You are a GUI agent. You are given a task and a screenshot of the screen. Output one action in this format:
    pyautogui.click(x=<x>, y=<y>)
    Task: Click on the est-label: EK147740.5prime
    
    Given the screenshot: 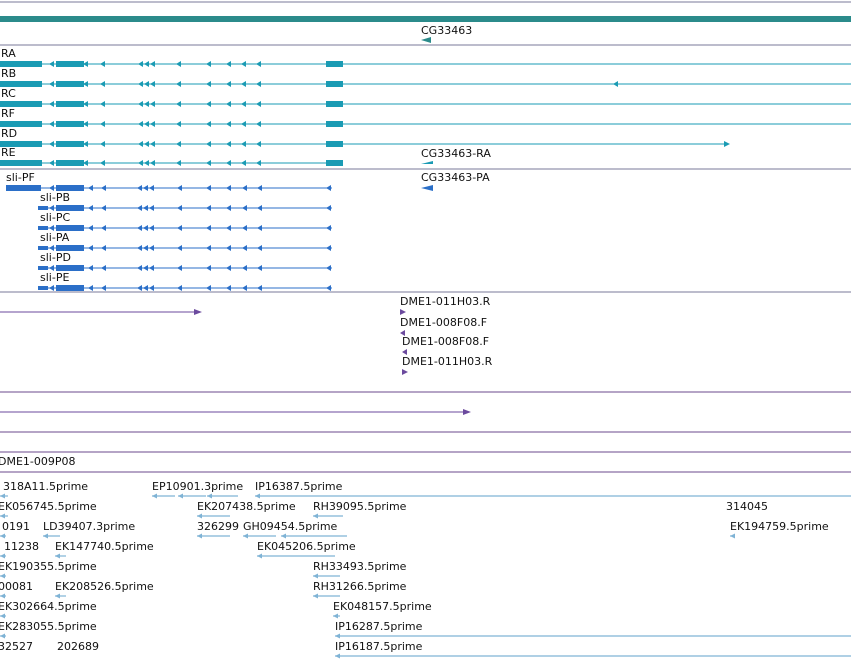 What is the action you would take?
    pyautogui.click(x=104, y=546)
    